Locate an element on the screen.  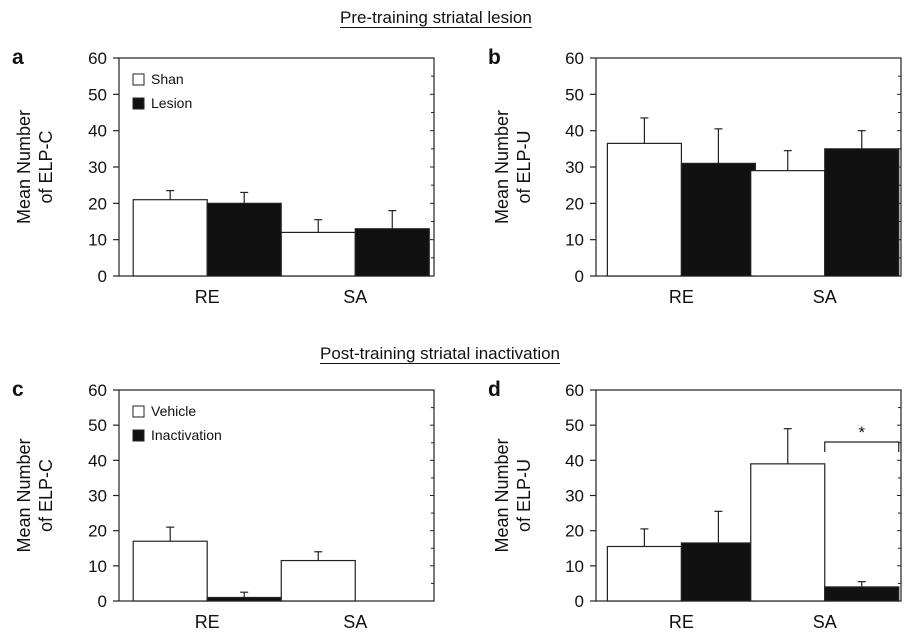
panel-letter: c is located at coordinates (18, 389).